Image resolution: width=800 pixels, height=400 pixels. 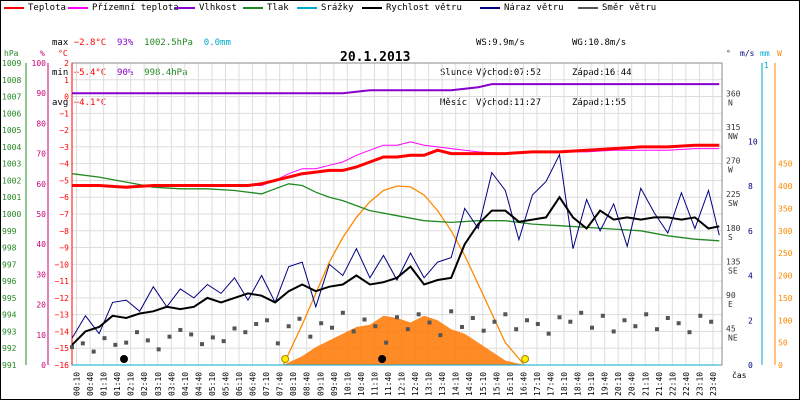 What do you see at coordinates (64, 164) in the screenshot?
I see `temp-tick: −4` at bounding box center [64, 164].